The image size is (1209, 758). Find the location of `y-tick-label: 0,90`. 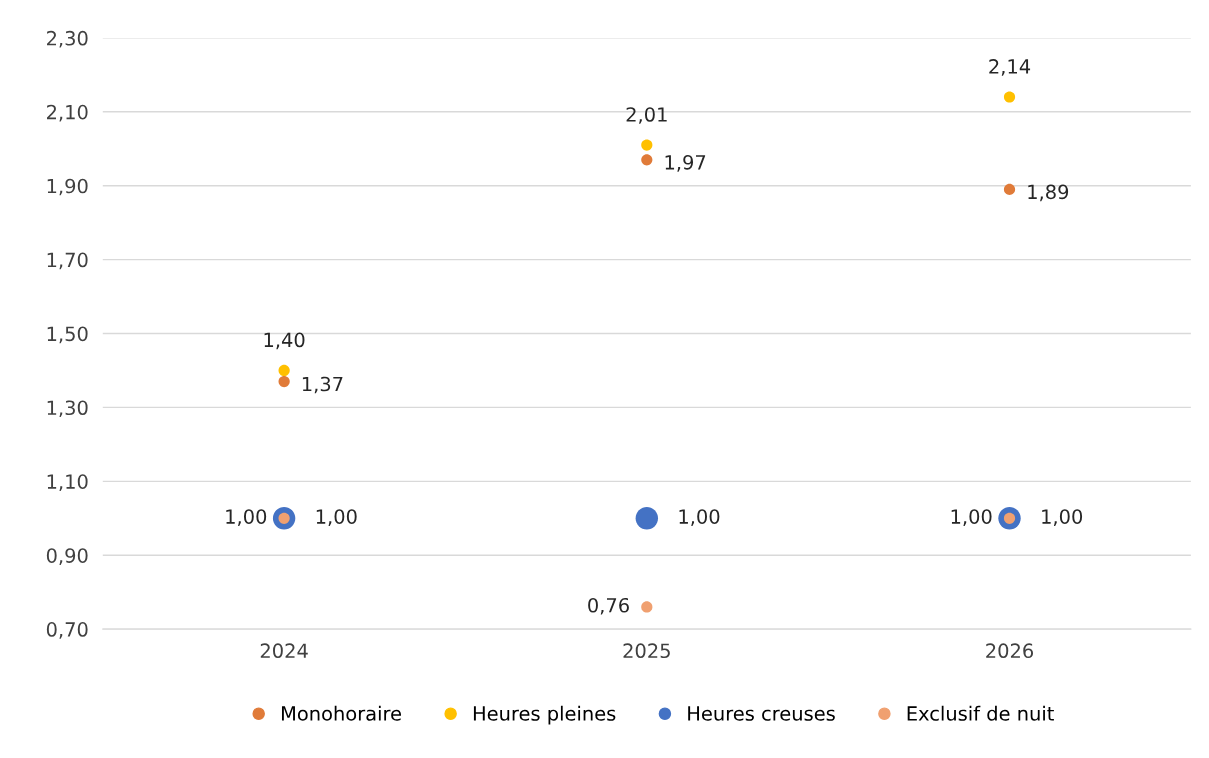

y-tick-label: 0,90 is located at coordinates (67, 556).